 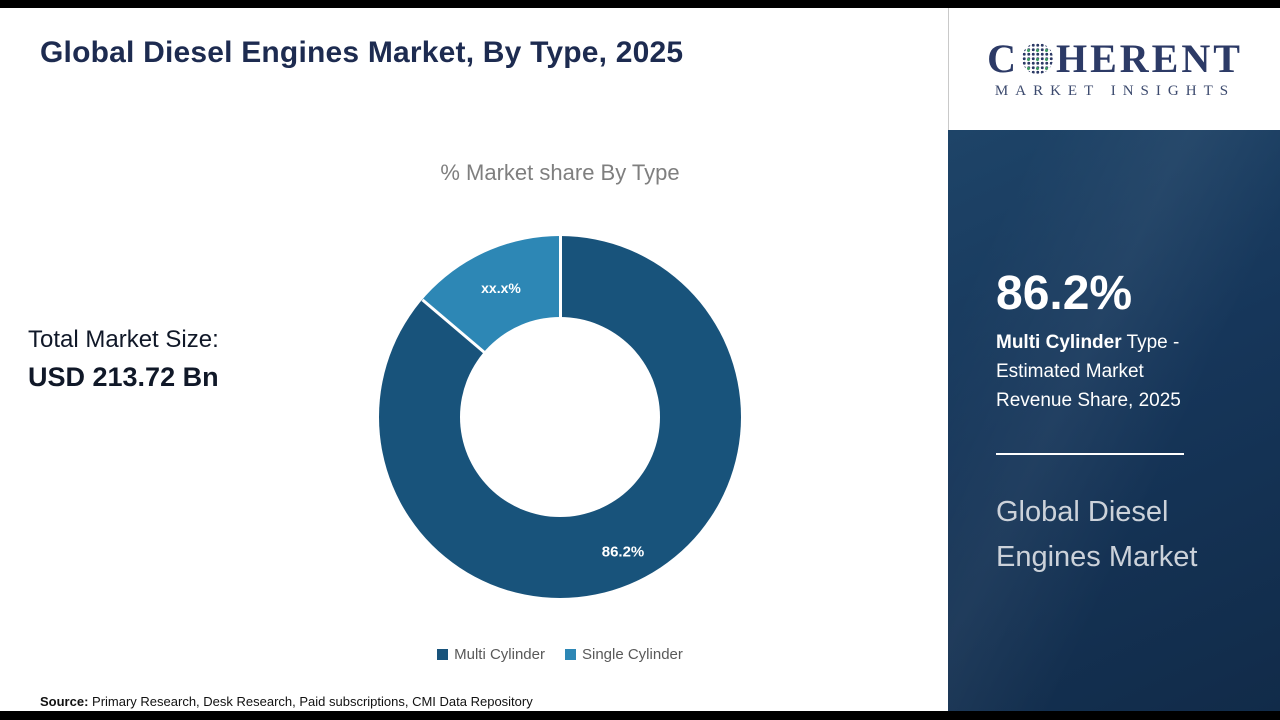 What do you see at coordinates (443, 654) in the screenshot?
I see `legend-swatch-multi-cylinder` at bounding box center [443, 654].